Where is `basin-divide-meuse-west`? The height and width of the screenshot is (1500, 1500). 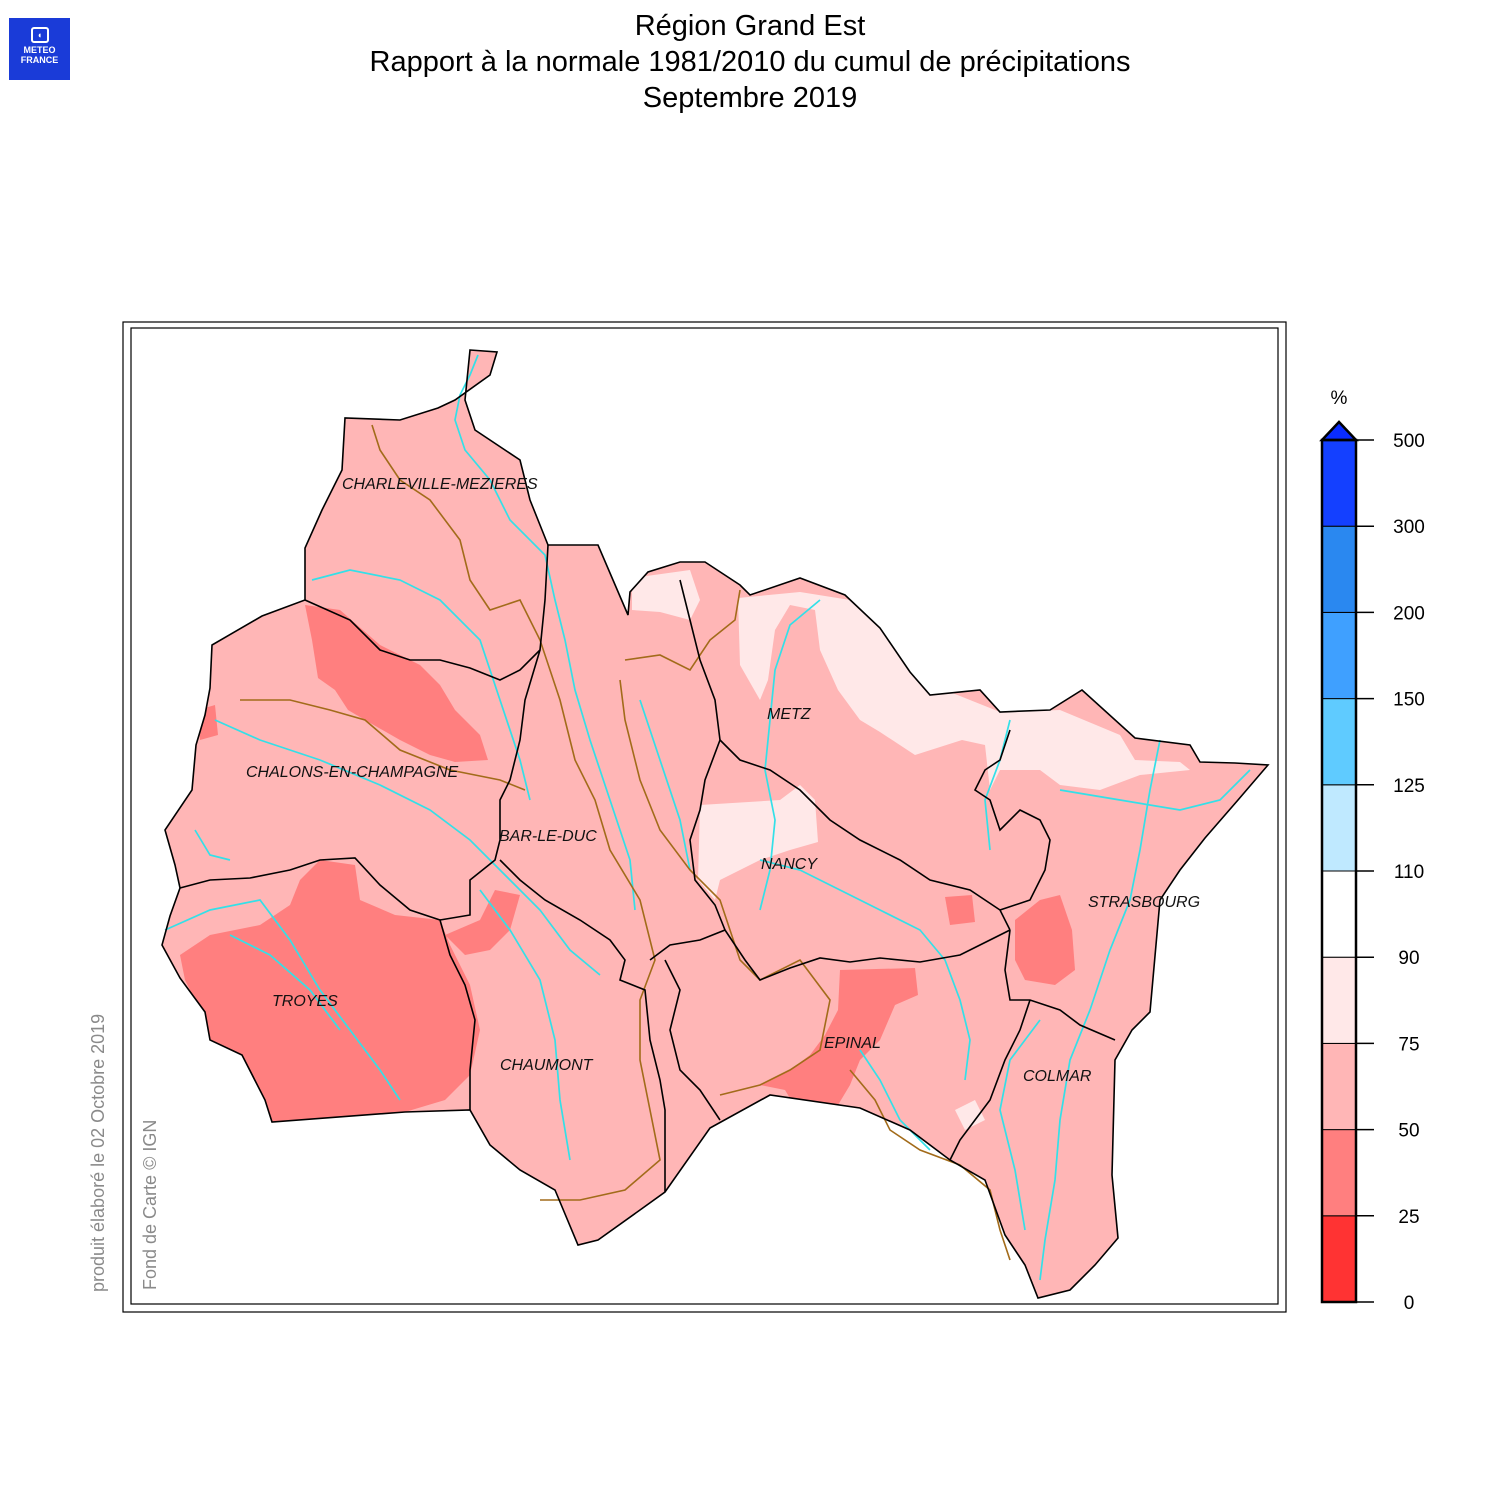
basin-divide-meuse-west is located at coordinates (516, 812).